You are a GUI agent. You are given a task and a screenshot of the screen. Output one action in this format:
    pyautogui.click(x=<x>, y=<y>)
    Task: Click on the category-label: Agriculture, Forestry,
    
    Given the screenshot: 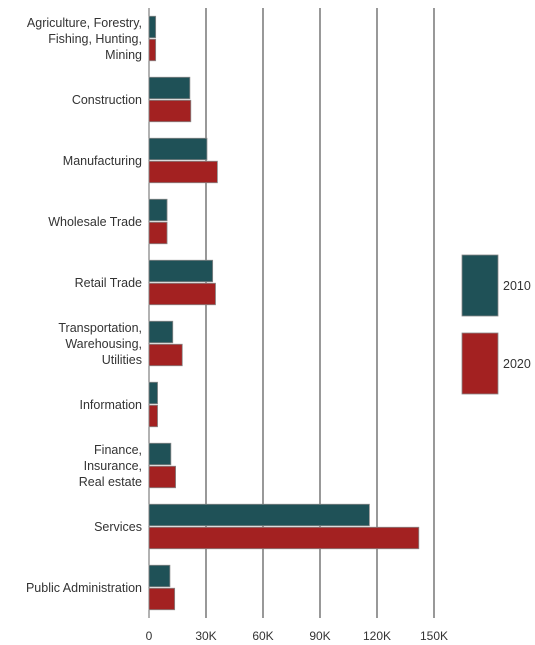 What is the action you would take?
    pyautogui.click(x=84, y=23)
    